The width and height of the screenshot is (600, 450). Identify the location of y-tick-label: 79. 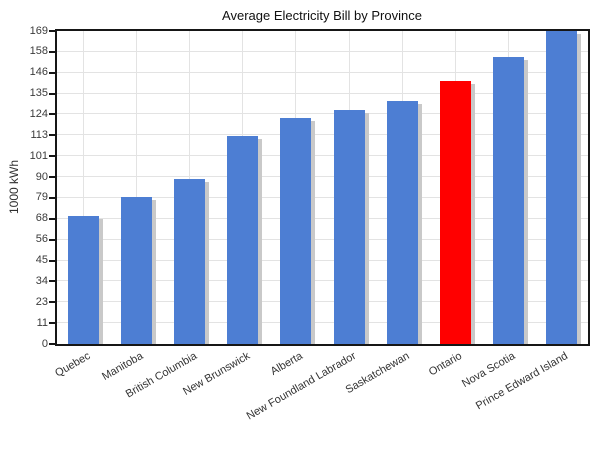
(41, 197).